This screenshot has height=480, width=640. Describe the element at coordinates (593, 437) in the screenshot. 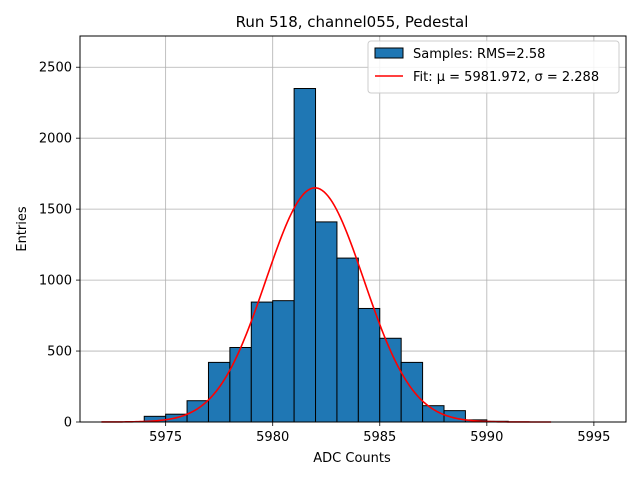

I see `x-tick-label: 5995` at that location.